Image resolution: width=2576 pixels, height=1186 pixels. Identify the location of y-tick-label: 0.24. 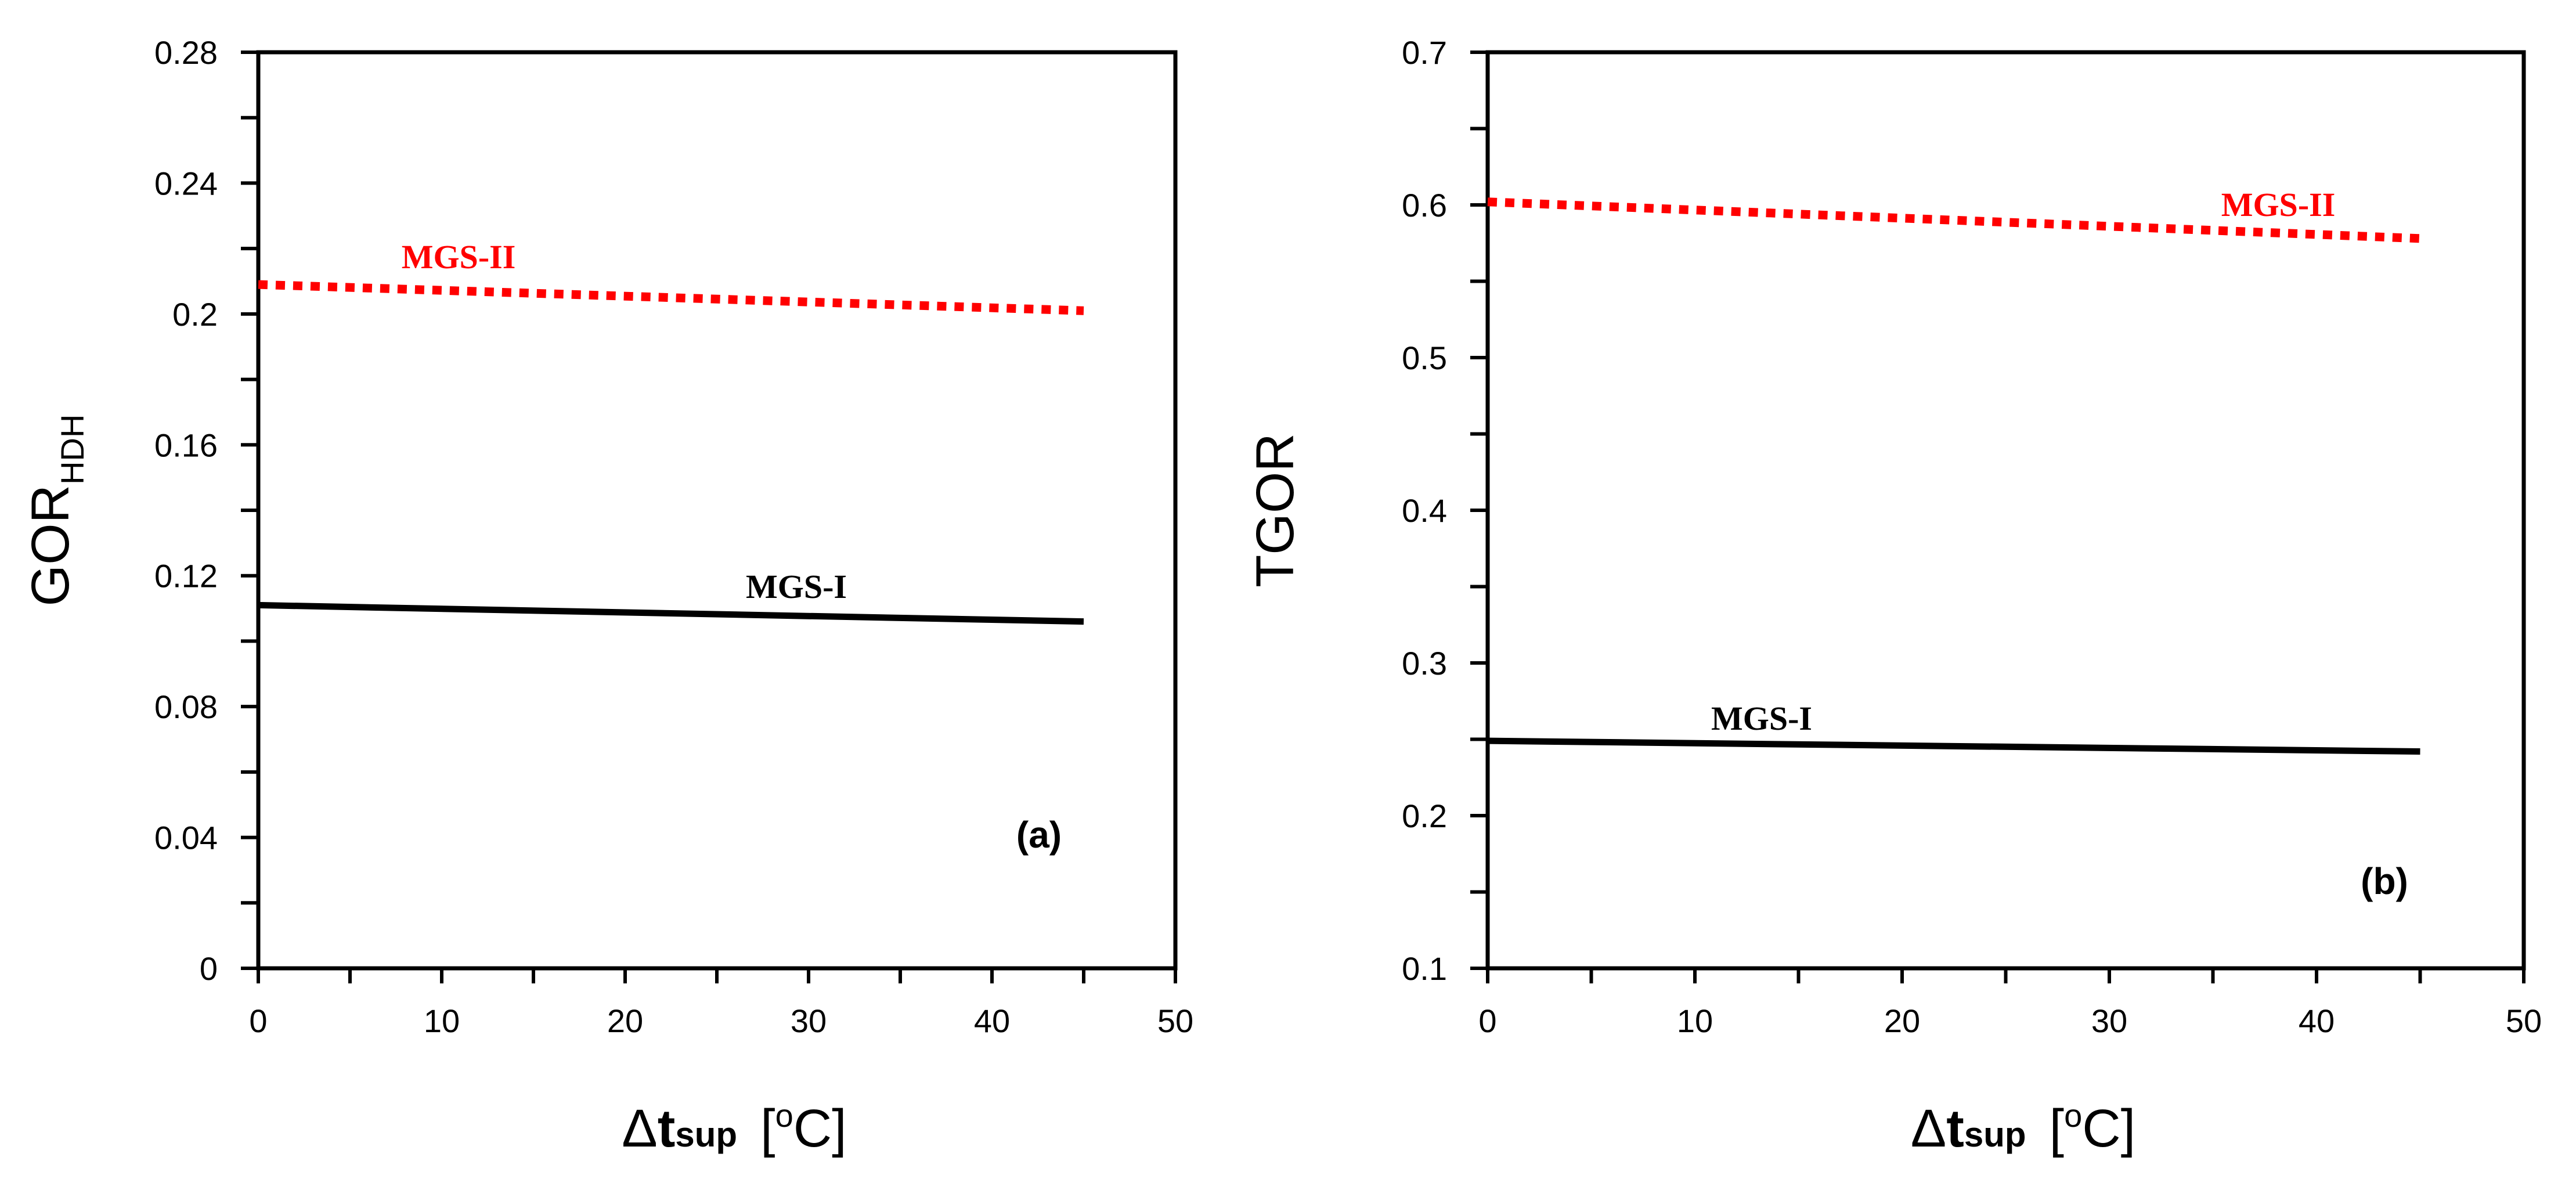
(186, 183).